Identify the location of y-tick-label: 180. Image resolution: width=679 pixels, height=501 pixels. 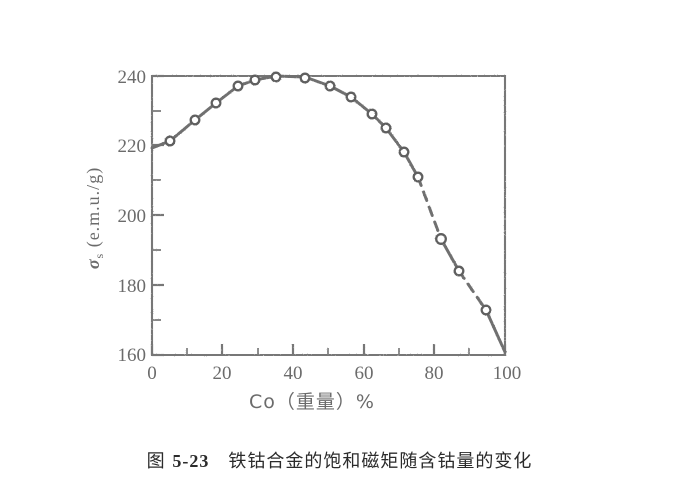
(132, 286).